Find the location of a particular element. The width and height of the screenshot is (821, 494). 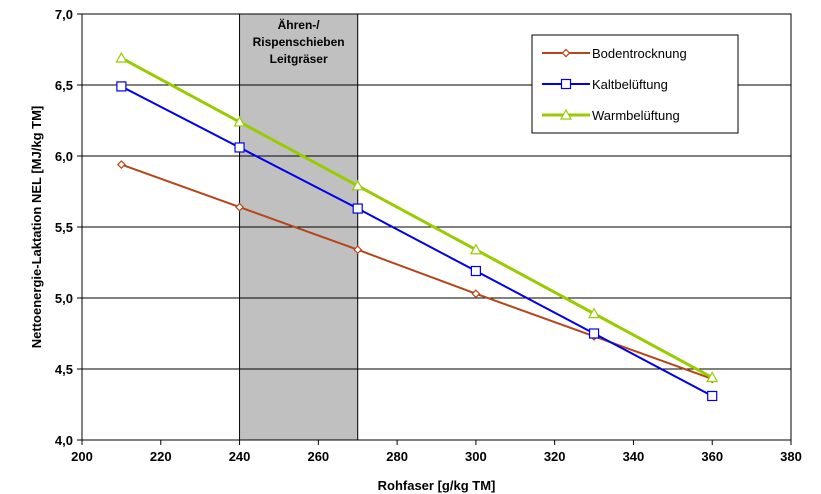

y-tick-label: 5,0 is located at coordinates (64, 298).